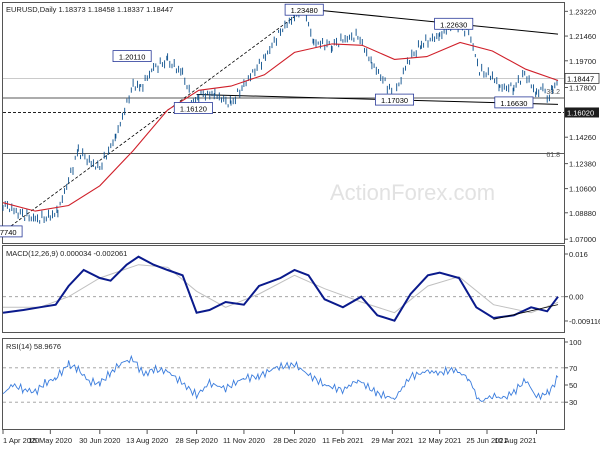 Image resolution: width=600 pixels, height=450 pixels. What do you see at coordinates (573, 402) in the screenshot?
I see `rsi-y-tick-label: 30` at bounding box center [573, 402].